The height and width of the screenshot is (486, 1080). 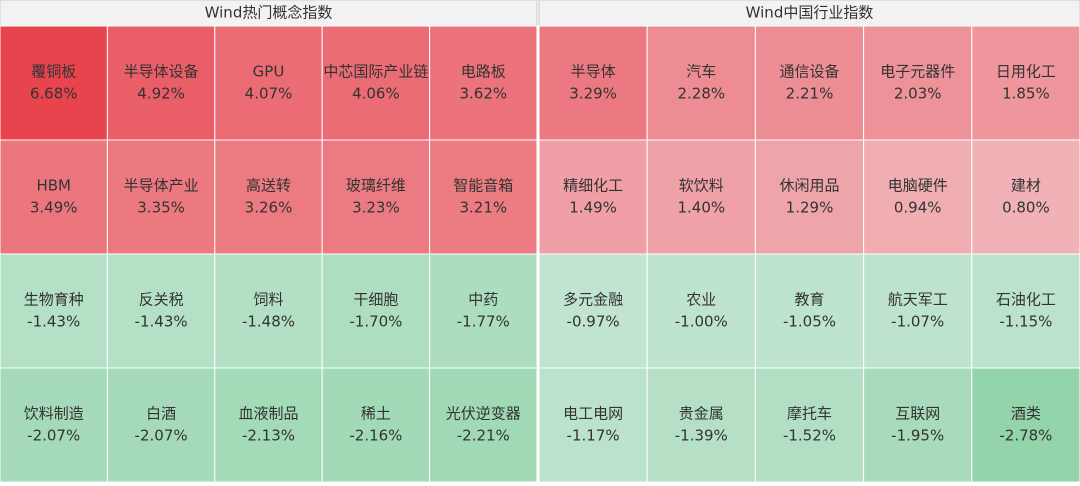 What do you see at coordinates (483, 414) in the screenshot?
I see `cell-label: 光伏逆变器` at bounding box center [483, 414].